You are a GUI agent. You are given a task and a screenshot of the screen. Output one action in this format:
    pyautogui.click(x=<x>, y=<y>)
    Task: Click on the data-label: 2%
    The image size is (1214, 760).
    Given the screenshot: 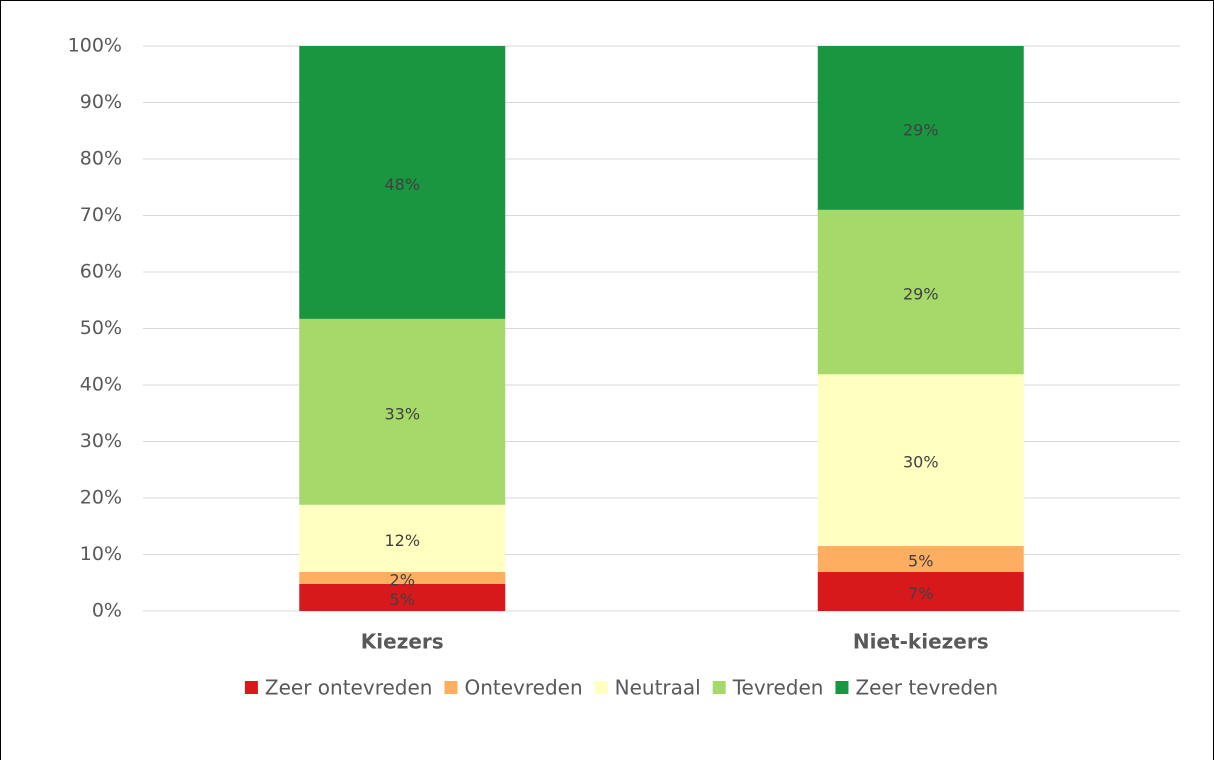 What is the action you would take?
    pyautogui.click(x=402, y=579)
    